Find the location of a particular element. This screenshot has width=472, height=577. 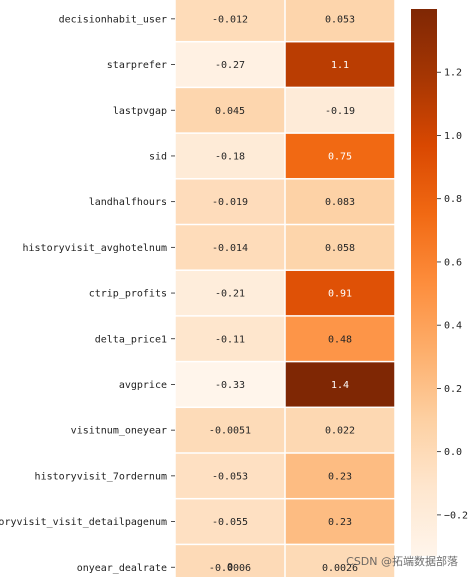

colorbar-tick-label: 0.0 is located at coordinates (453, 452).